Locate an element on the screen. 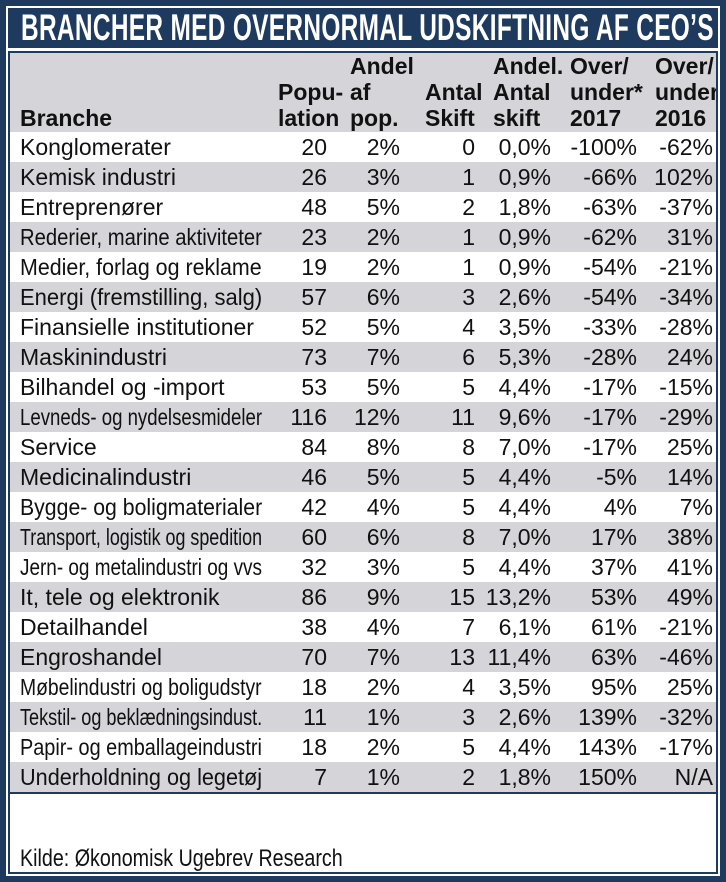 Image resolution: width=726 pixels, height=882 pixels. value-cell: -62% is located at coordinates (686, 146).